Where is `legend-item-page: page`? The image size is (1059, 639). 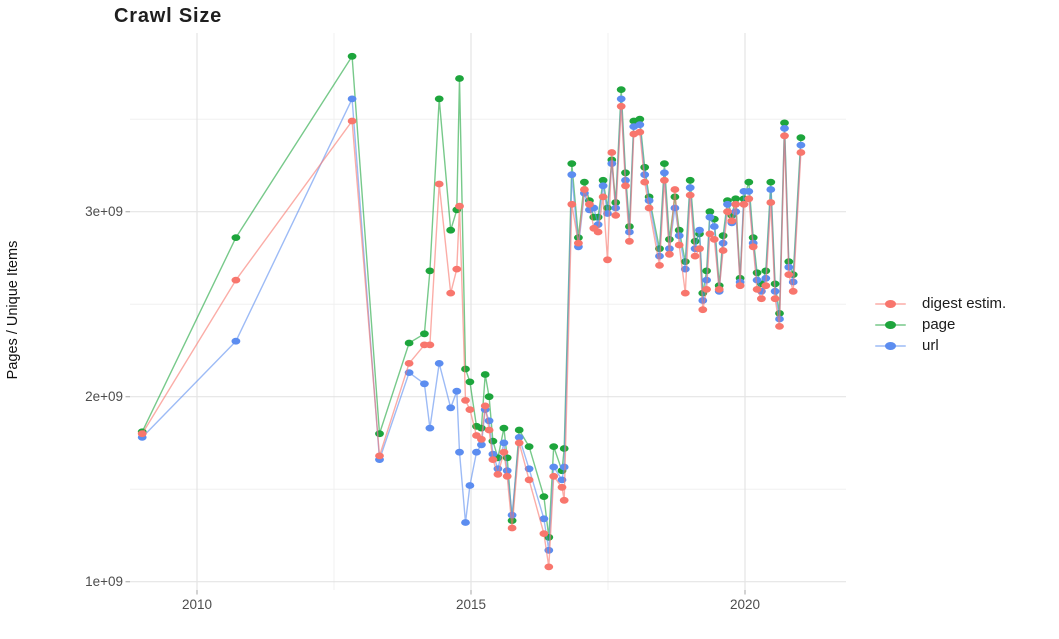
legend-item-page: page is located at coordinates (940, 324).